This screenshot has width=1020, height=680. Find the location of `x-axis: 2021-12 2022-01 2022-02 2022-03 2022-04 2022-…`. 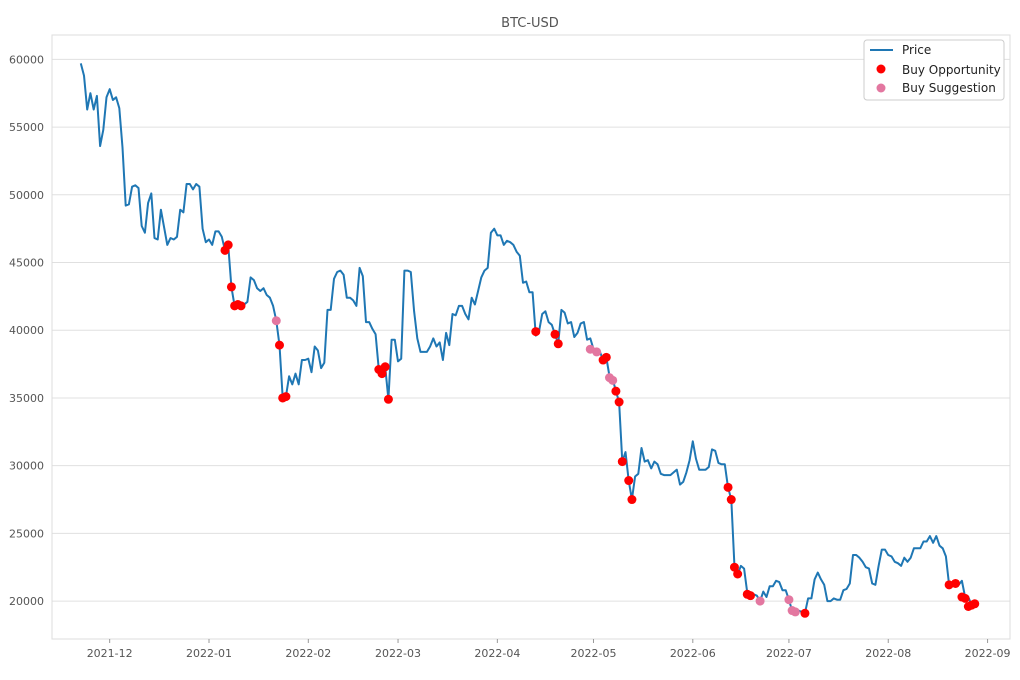

x-axis: 2021-12 2022-01 2022-02 2022-03 2022-04 2022-… is located at coordinates (549, 649).